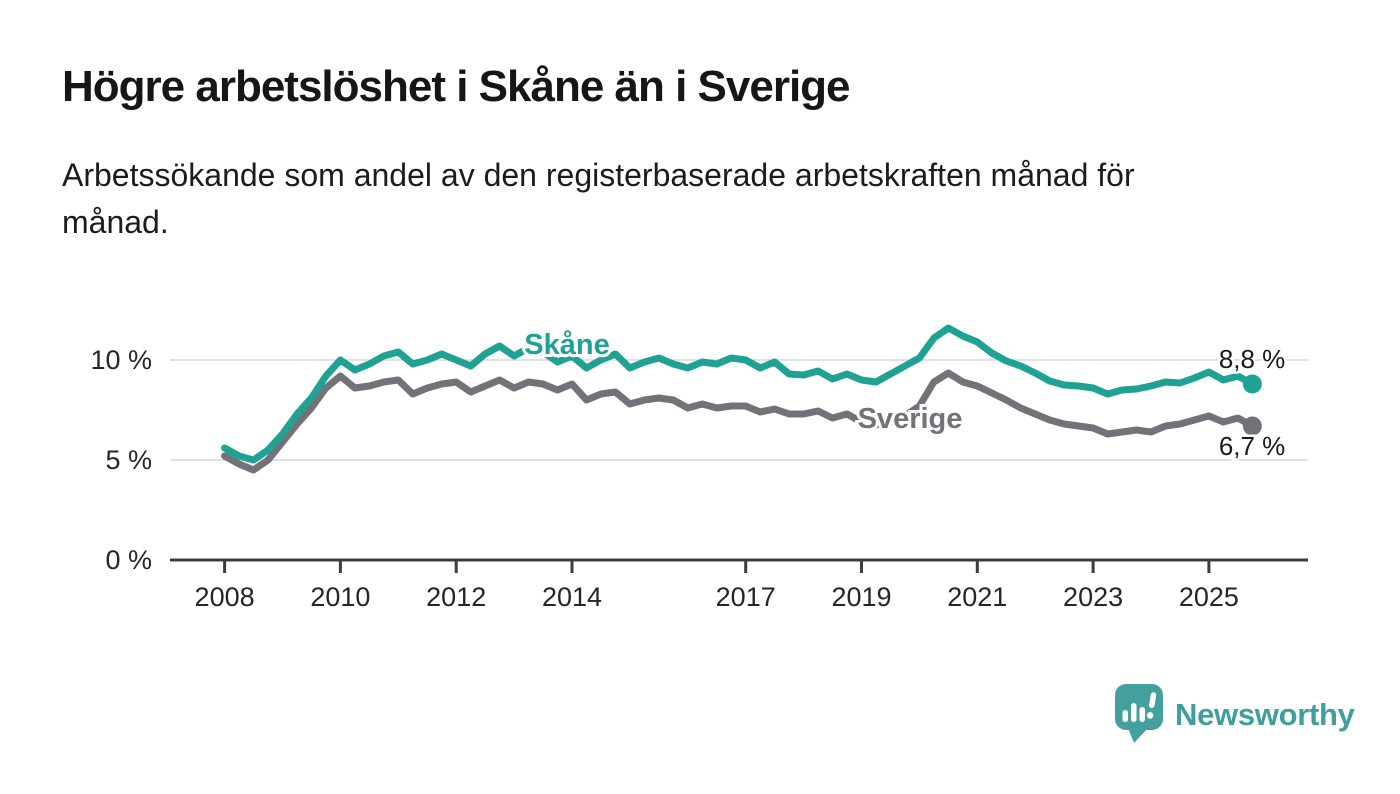 The width and height of the screenshot is (1400, 794). Describe the element at coordinates (121, 360) in the screenshot. I see `y-tick-label-10: 10 %` at that location.